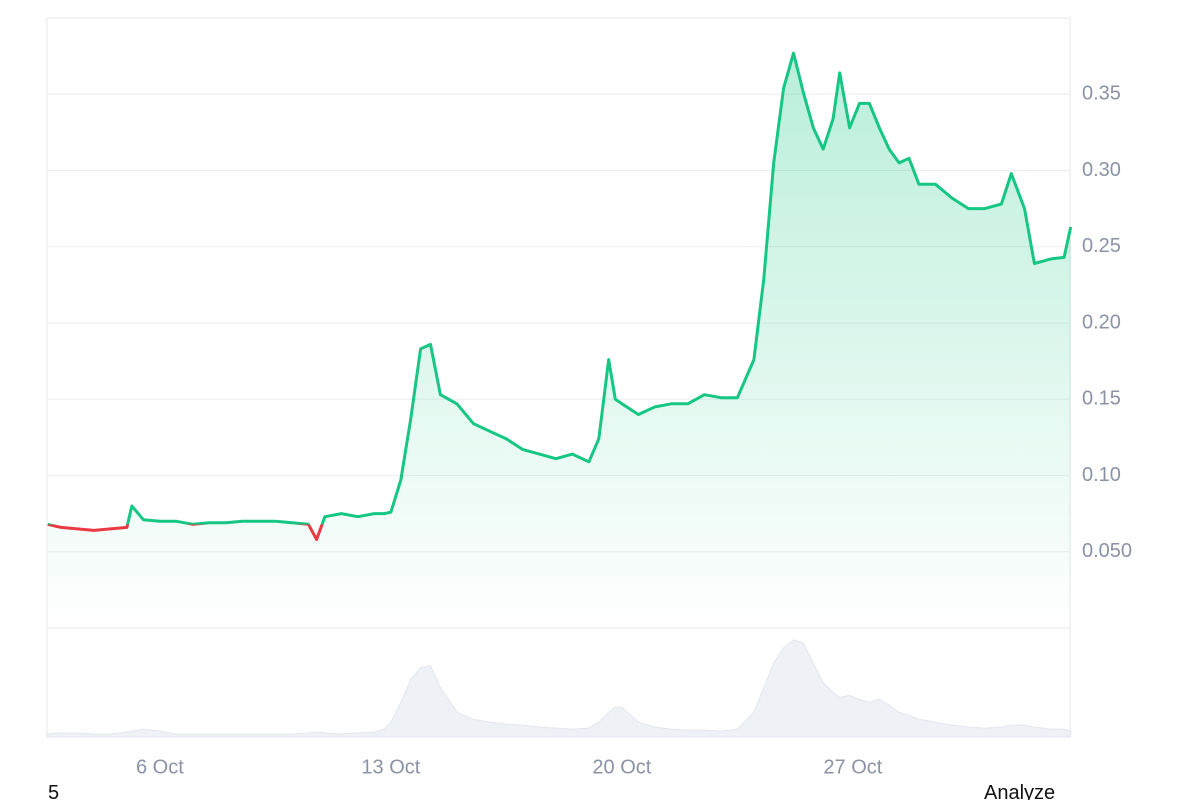 Image resolution: width=1200 pixels, height=805 pixels. What do you see at coordinates (1101, 170) in the screenshot?
I see `y-tick-label: 0.30` at bounding box center [1101, 170].